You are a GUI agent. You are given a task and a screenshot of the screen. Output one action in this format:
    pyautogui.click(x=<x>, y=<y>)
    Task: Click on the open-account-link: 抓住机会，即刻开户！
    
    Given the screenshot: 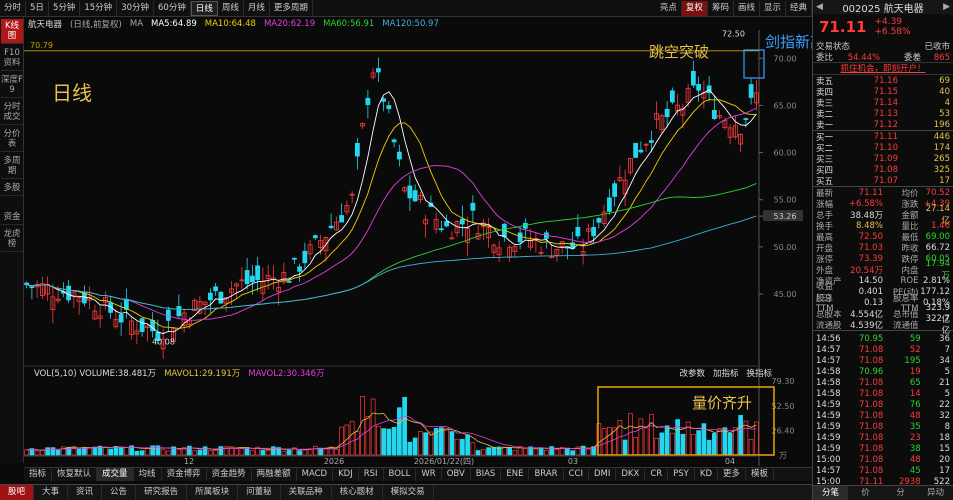 What is the action you would take?
    pyautogui.click(x=883, y=69)
    